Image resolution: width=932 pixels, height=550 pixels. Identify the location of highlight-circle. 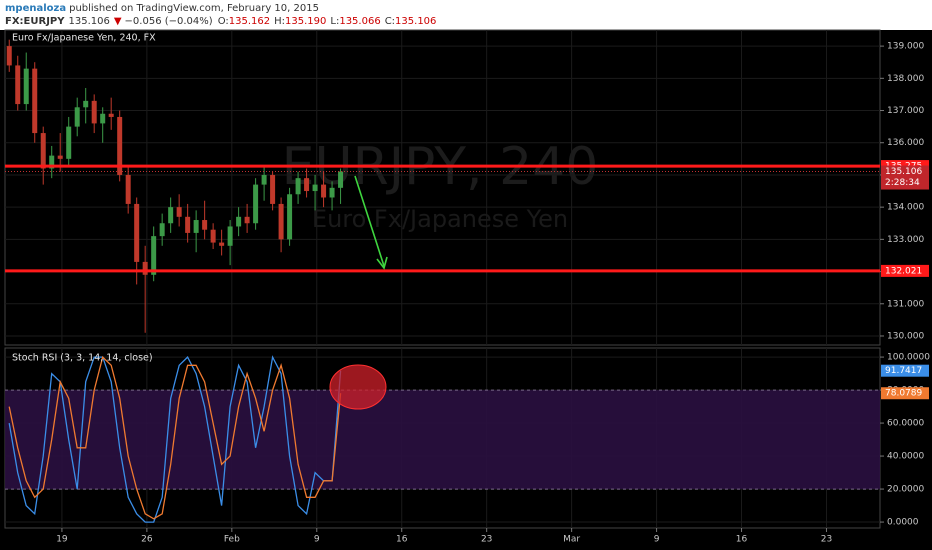
(358, 387).